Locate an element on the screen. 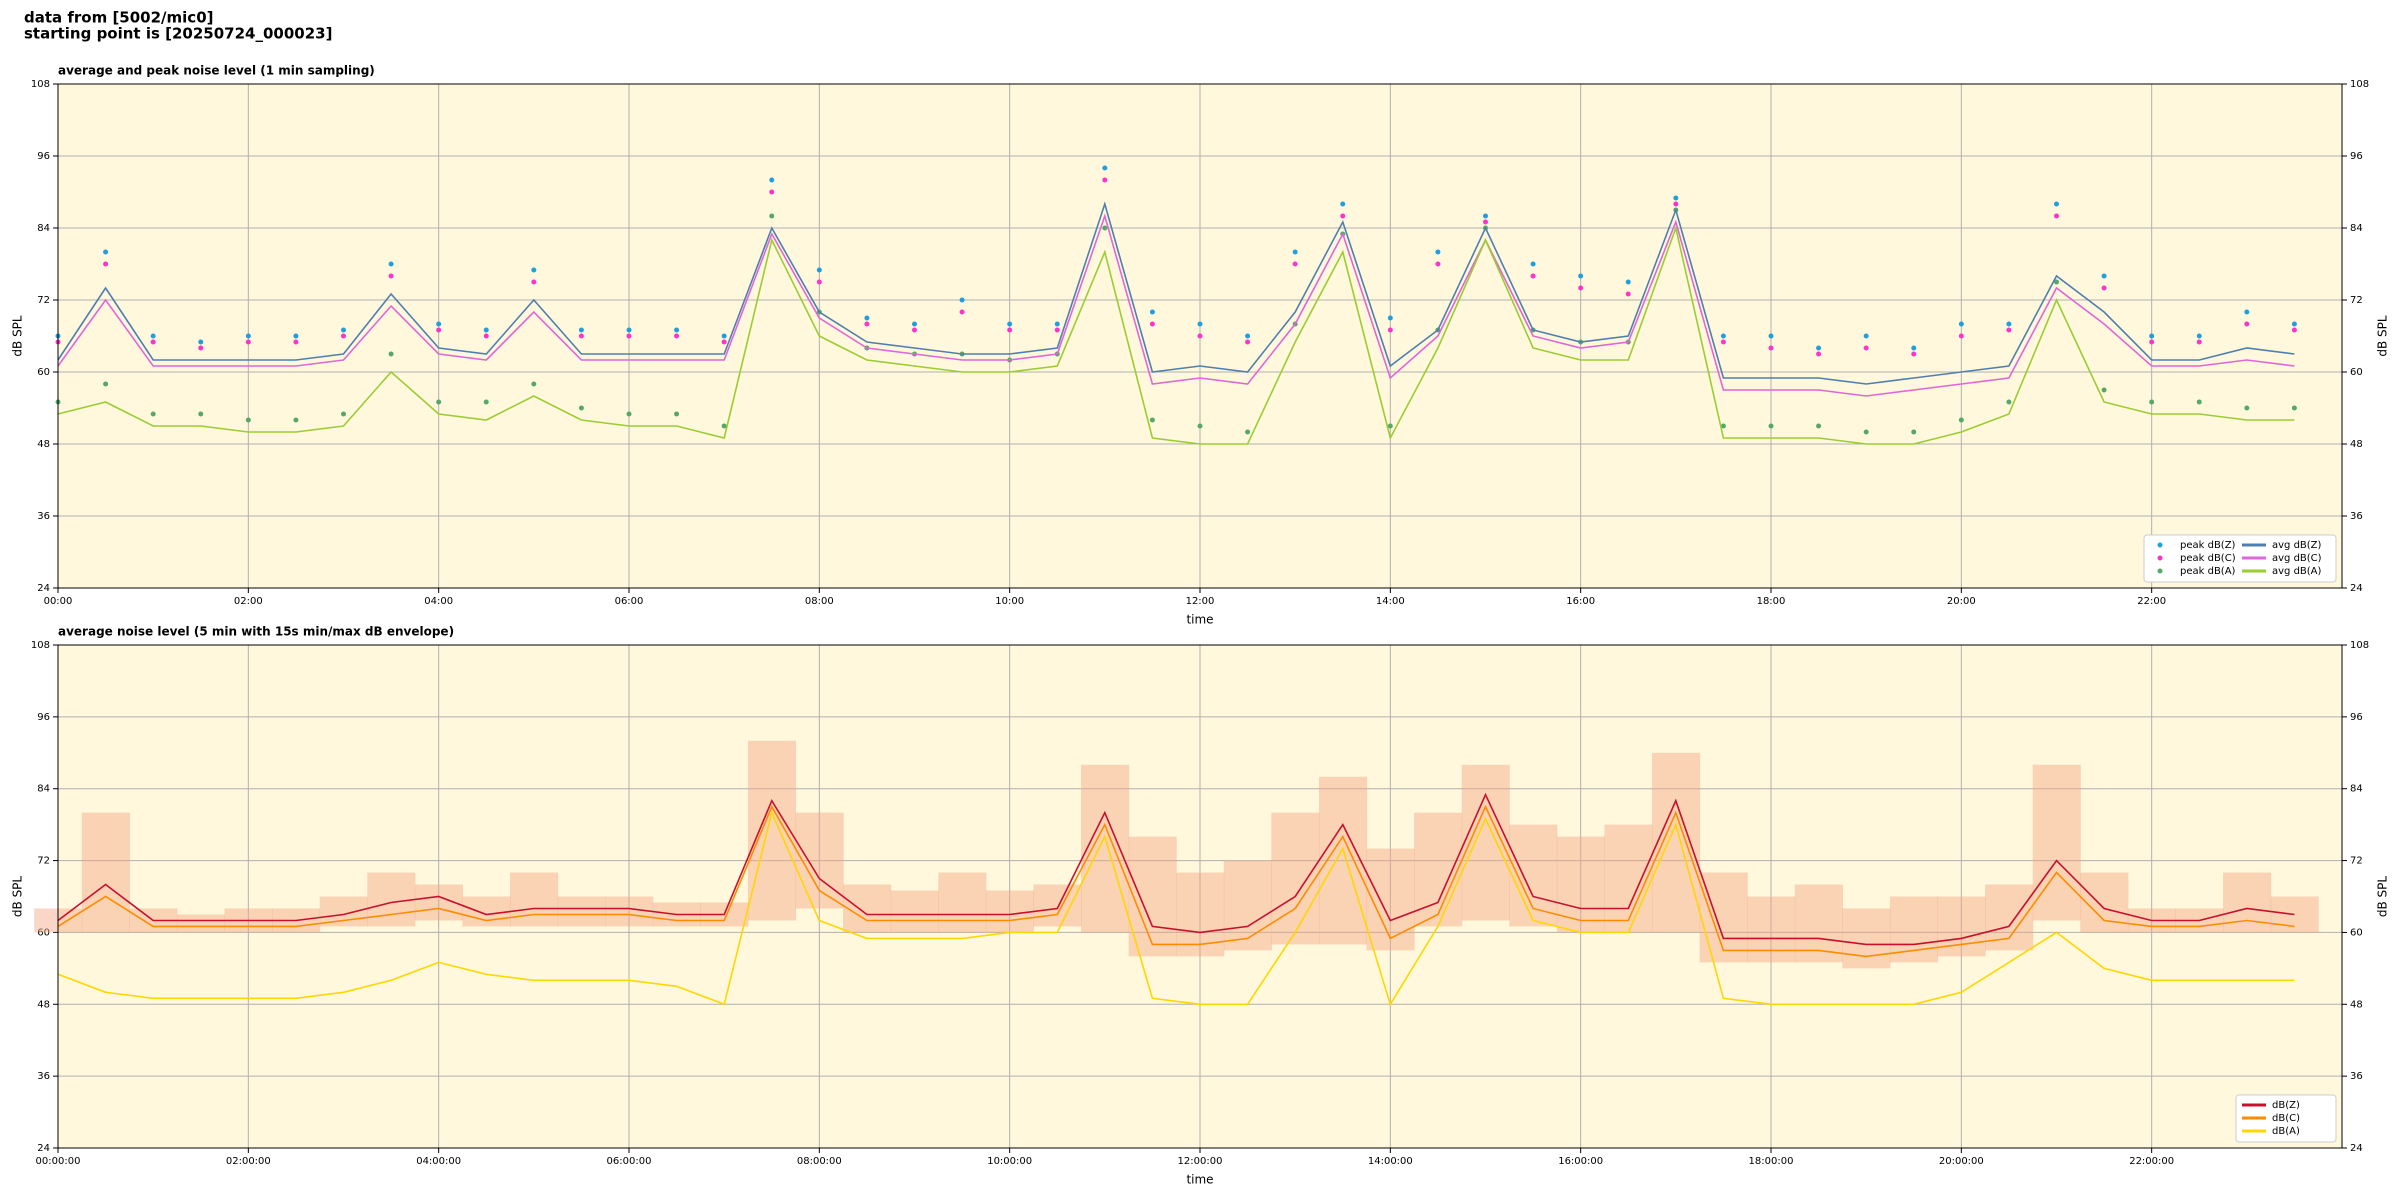 The height and width of the screenshot is (1200, 2400). x-tick-label: 16:00 is located at coordinates (1580, 601).